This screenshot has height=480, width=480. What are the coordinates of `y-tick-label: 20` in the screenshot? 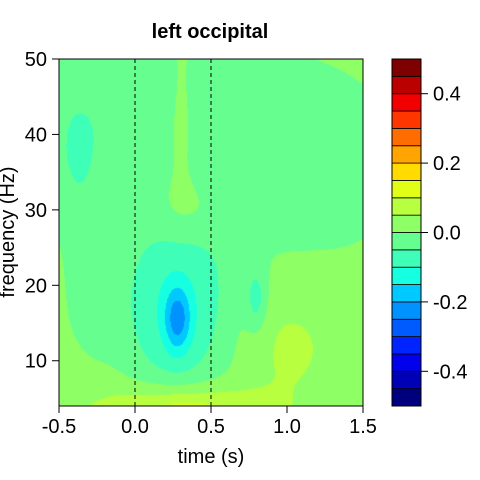 It's located at (36, 286).